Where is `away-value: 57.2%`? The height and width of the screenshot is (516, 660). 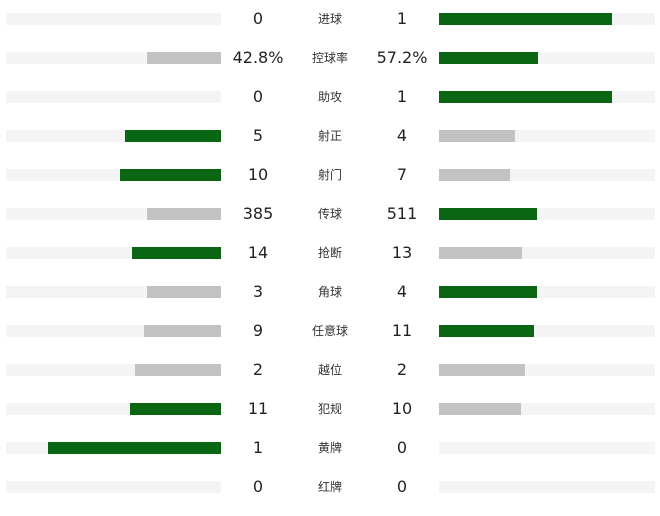 away-value: 57.2% is located at coordinates (402, 57).